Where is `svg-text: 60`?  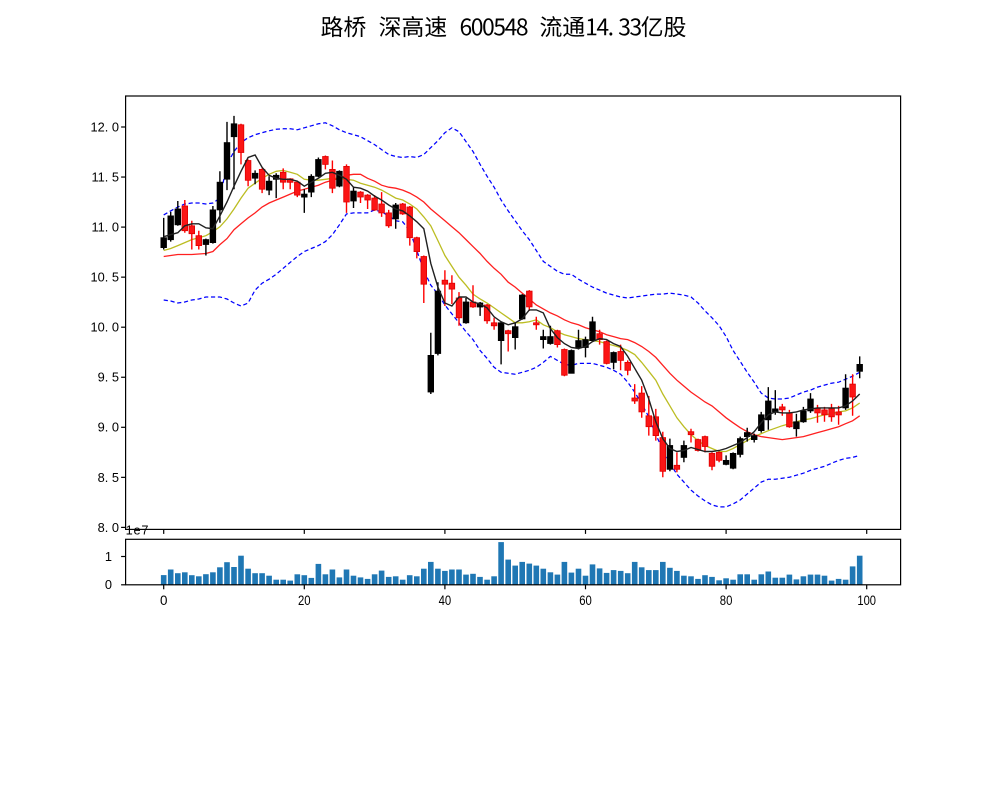
svg-text: 60 is located at coordinates (585, 600).